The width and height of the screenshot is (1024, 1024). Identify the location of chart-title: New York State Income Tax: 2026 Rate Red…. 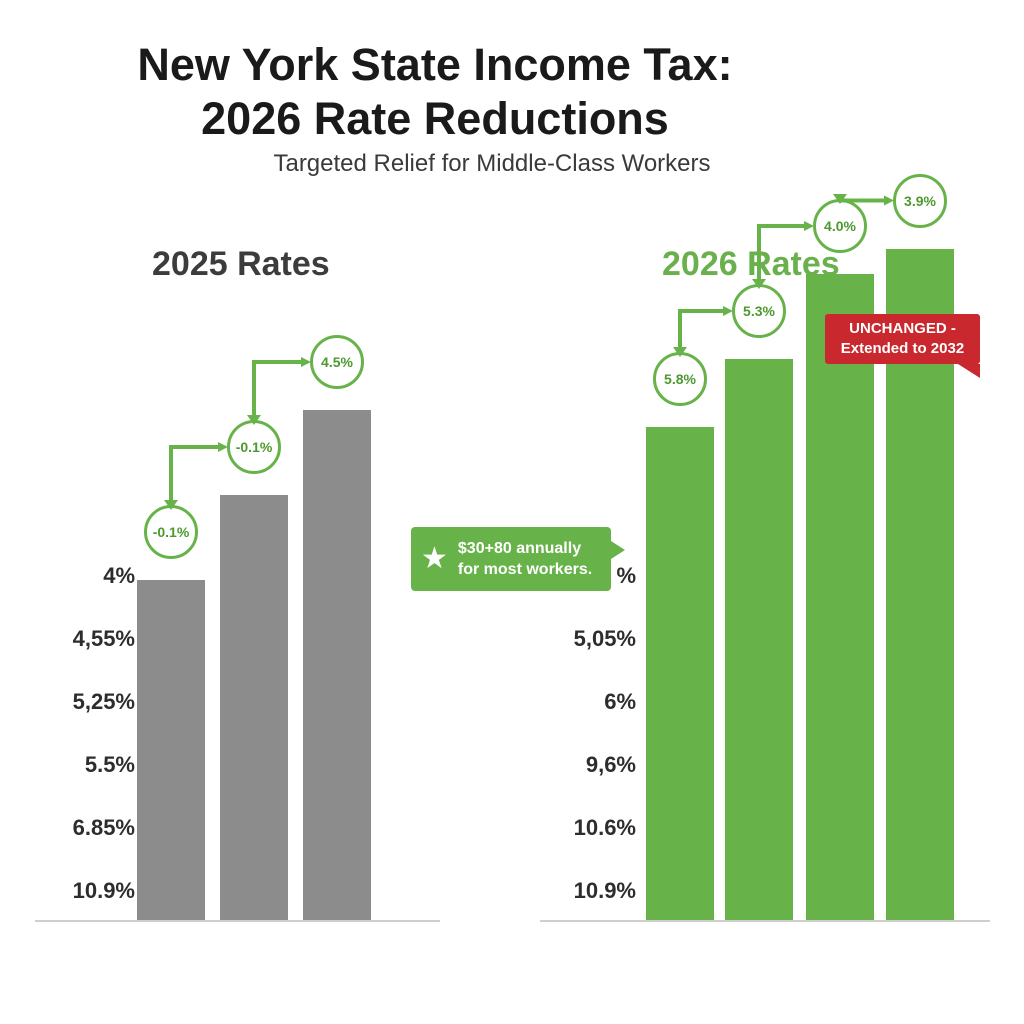
(435, 92).